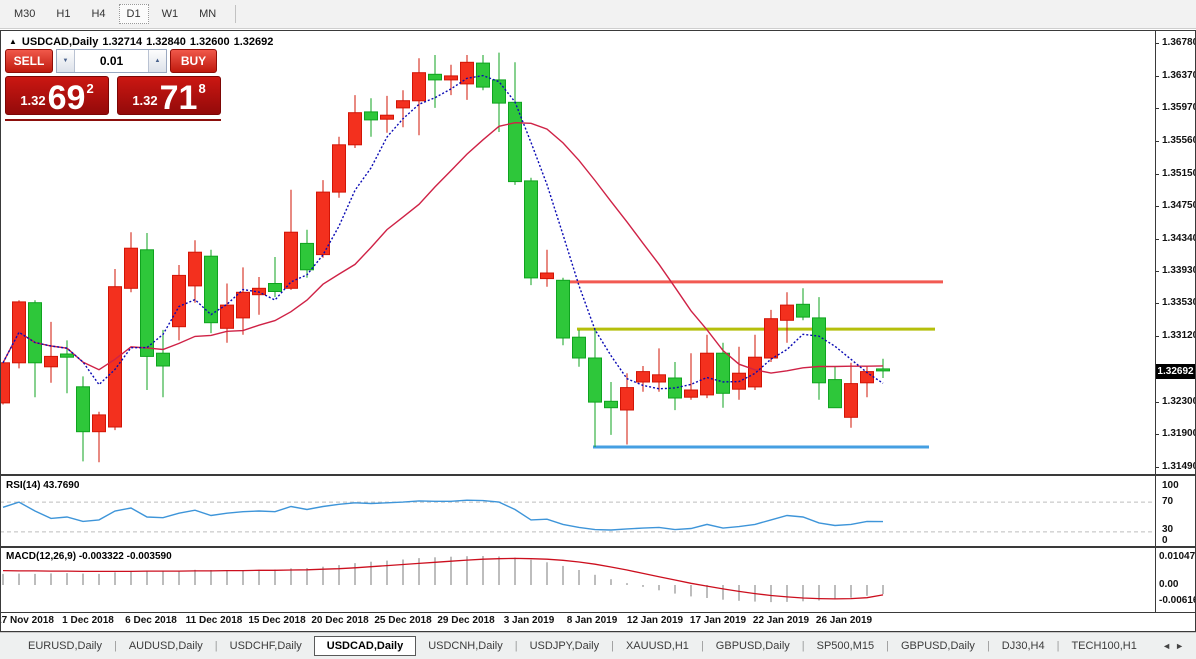 This screenshot has height=659, width=1196. What do you see at coordinates (66, 97) in the screenshot?
I see `sell-price-big: 69` at bounding box center [66, 97].